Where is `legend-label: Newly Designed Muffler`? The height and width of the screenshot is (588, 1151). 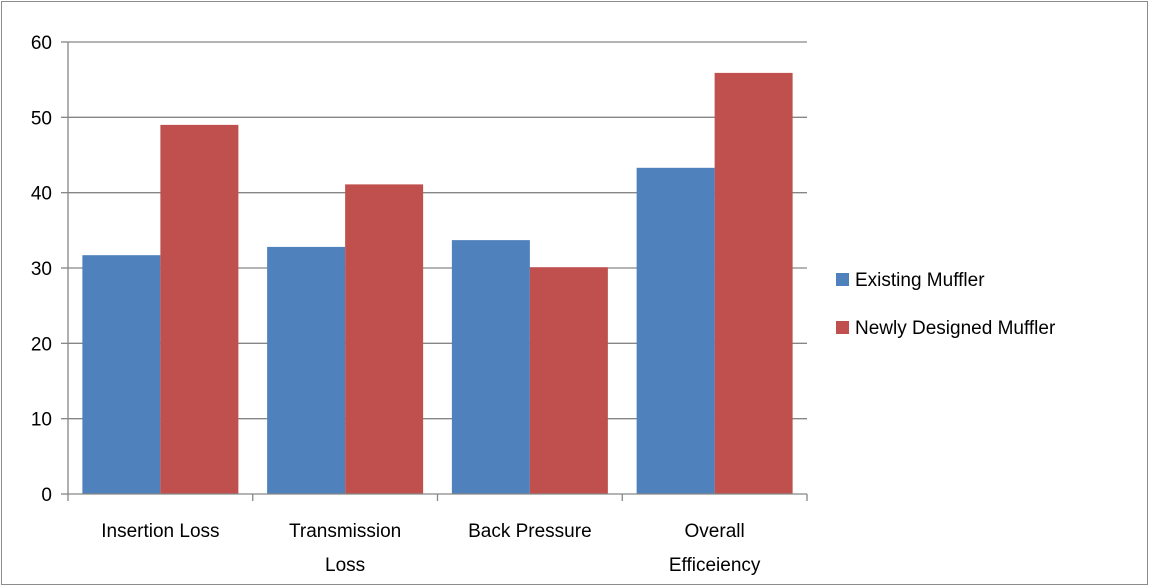 legend-label: Newly Designed Muffler is located at coordinates (955, 328).